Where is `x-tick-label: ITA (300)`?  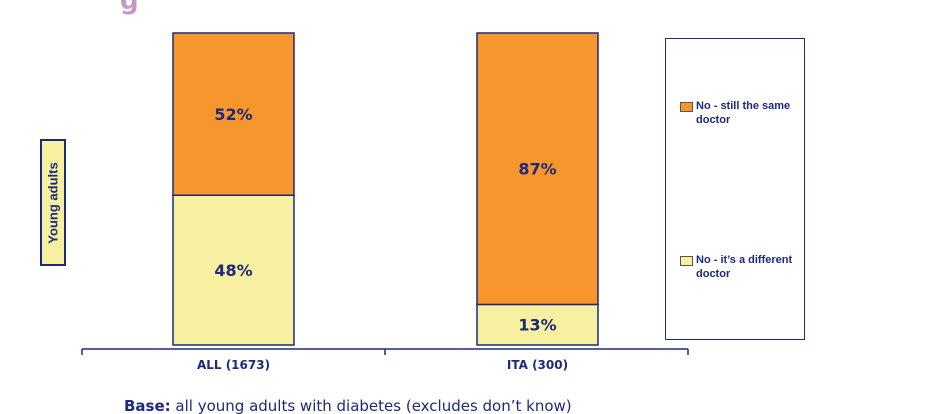
x-tick-label: ITA (300) is located at coordinates (537, 365).